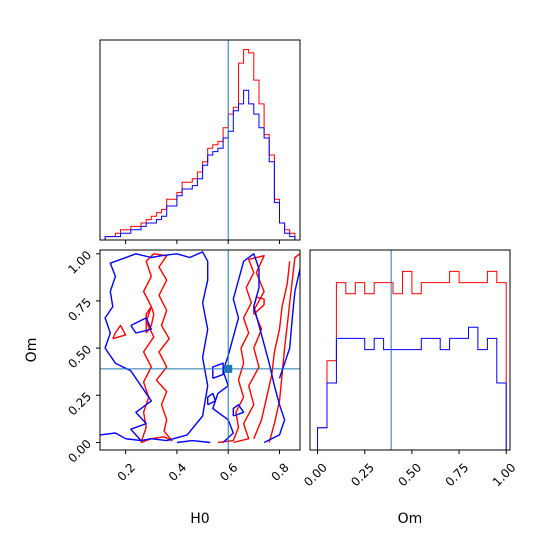 The image size is (550, 550). What do you see at coordinates (177, 471) in the screenshot?
I see `contour-x-tick-label: 0.4` at bounding box center [177, 471].